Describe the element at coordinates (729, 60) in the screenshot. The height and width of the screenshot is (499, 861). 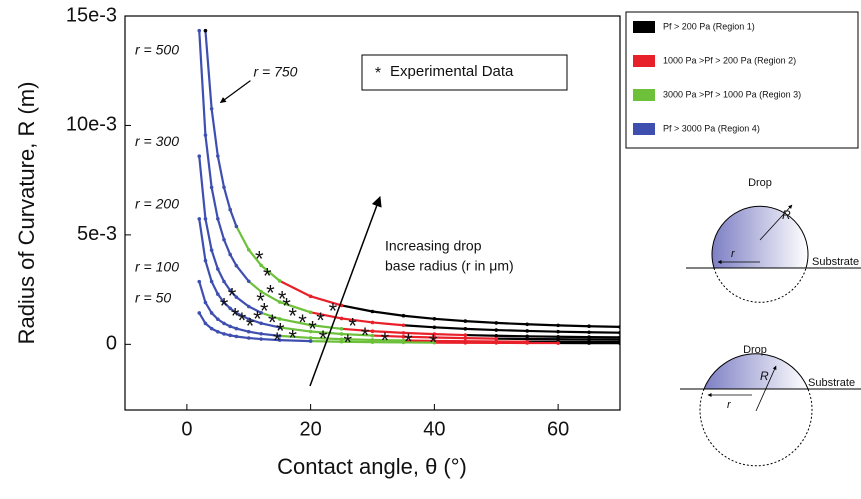
I see `region-label: 1000 Pa >Pf > 200 Pa (Region 2)` at that location.